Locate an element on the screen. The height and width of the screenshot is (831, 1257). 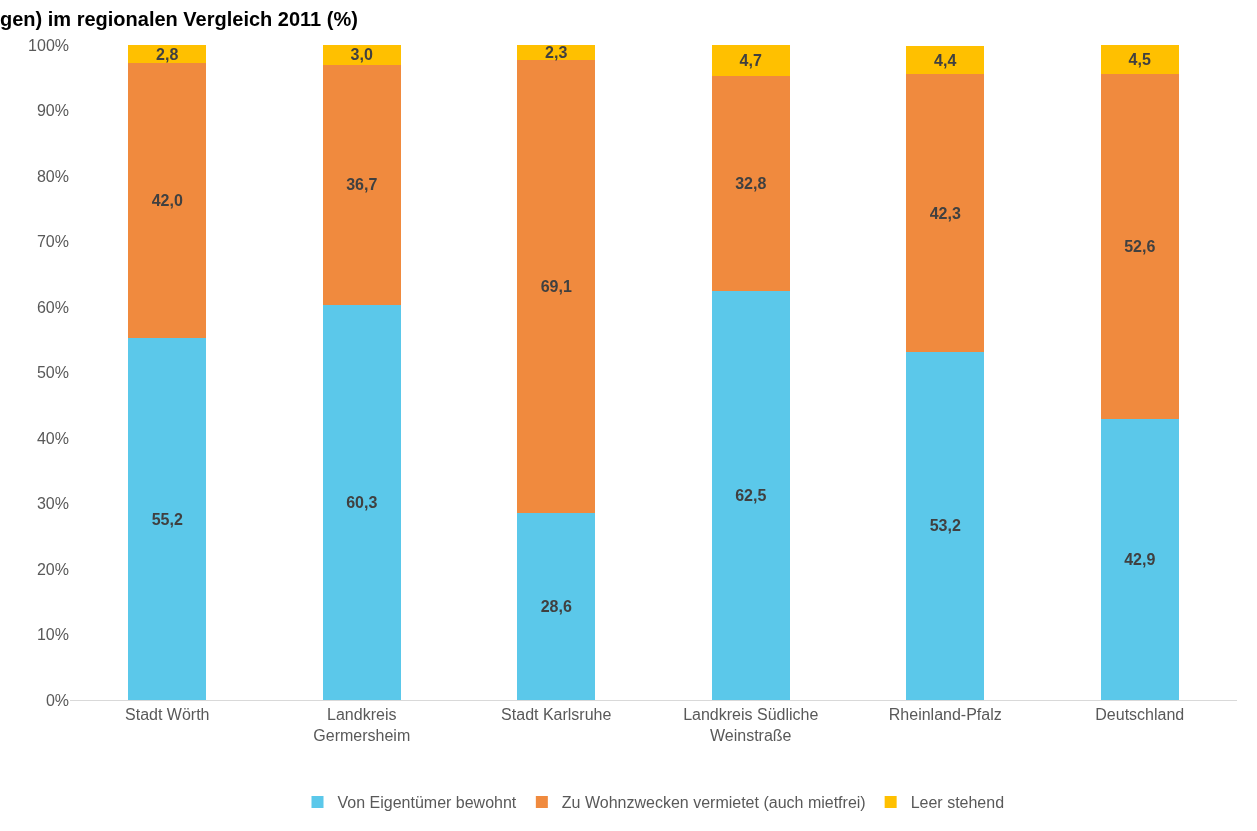
x-tick-label: Landkreis Südliche Weinstraße is located at coordinates (751, 725).